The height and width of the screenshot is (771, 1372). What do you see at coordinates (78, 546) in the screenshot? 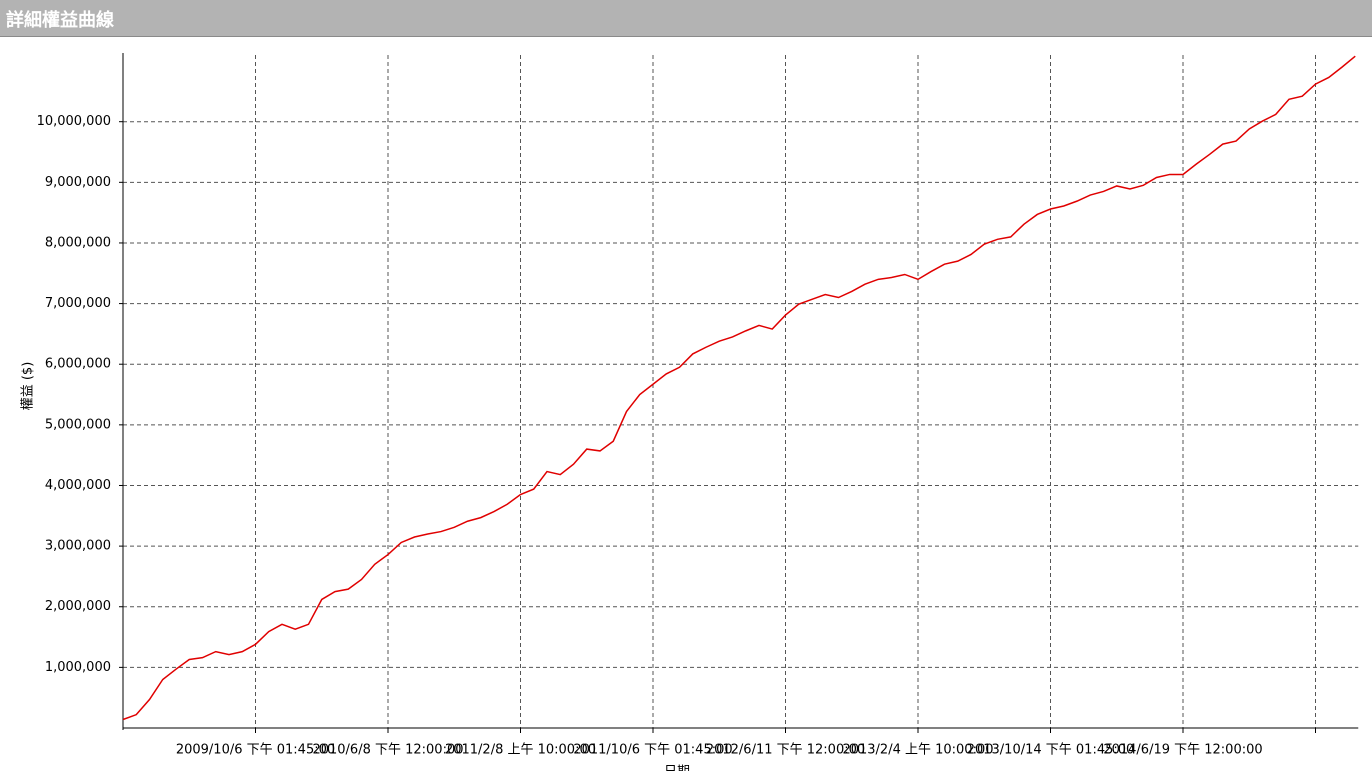
I see `y-tick-label: 3,000,000` at bounding box center [78, 546].